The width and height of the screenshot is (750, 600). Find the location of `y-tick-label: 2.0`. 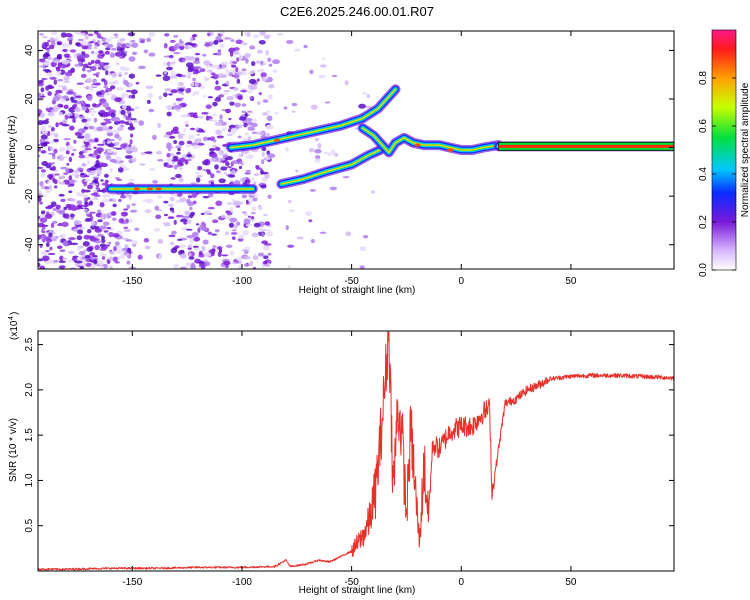

y-tick-label: 2.0 is located at coordinates (29, 389).